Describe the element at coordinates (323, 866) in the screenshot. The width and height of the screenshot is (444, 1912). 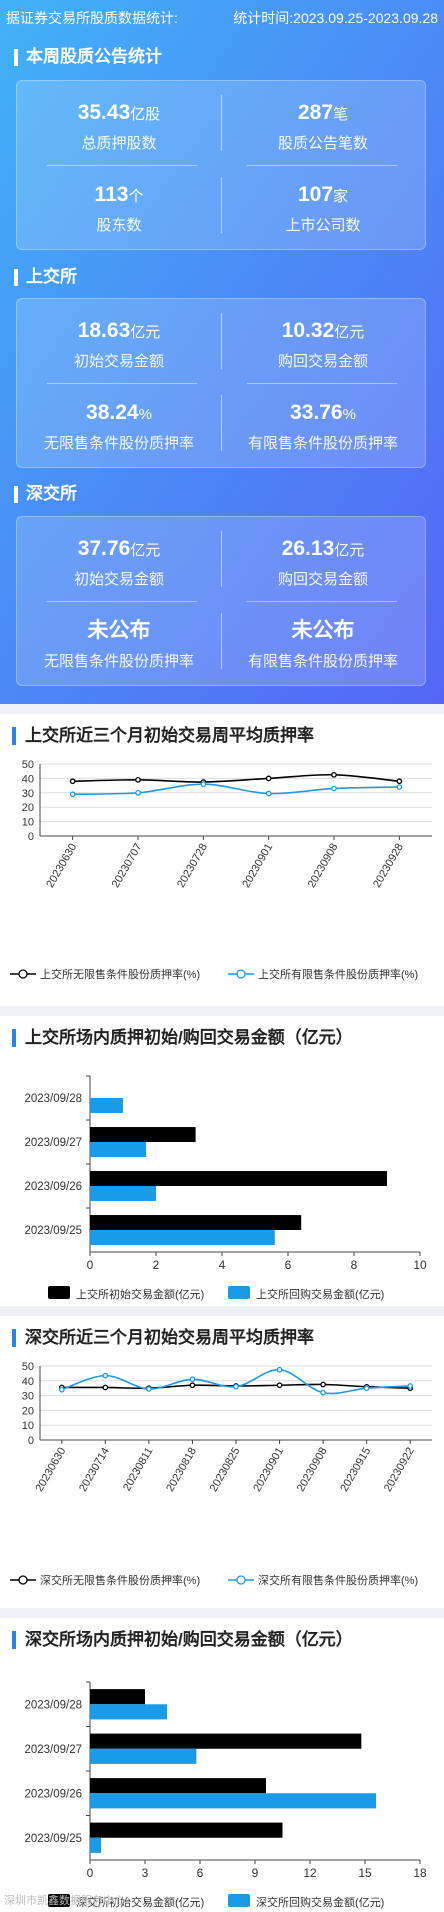
I see `x-tick-label: 20230908` at that location.